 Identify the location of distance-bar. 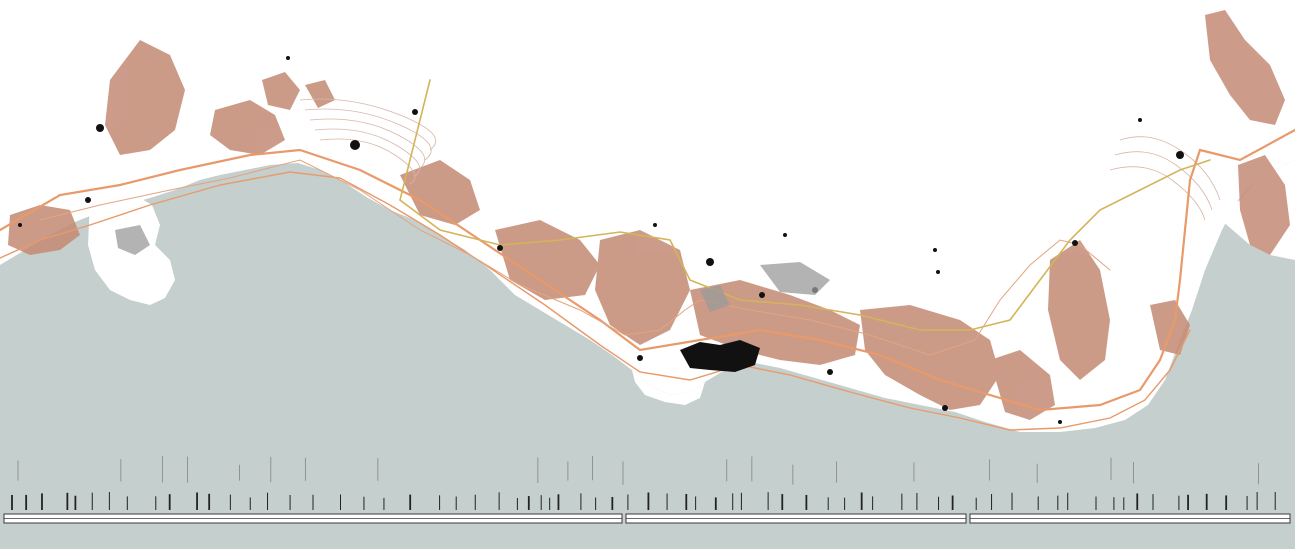
(647, 518).